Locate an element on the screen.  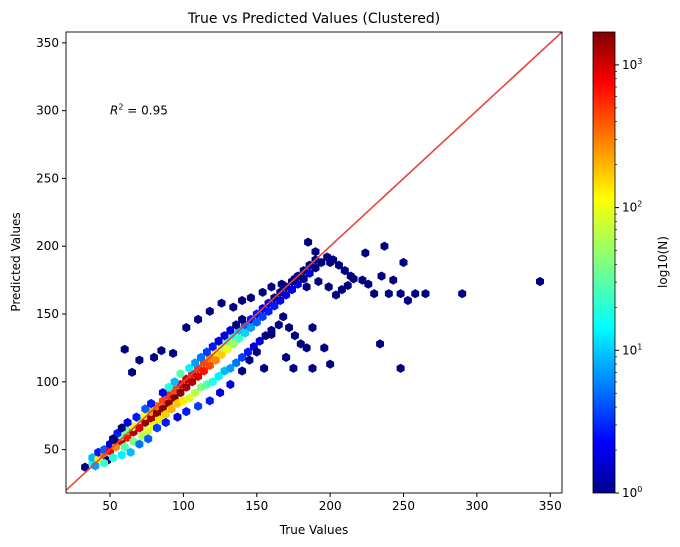
x-axis-ticks: 50 100 150 200 250 300 350 is located at coordinates (332, 503).